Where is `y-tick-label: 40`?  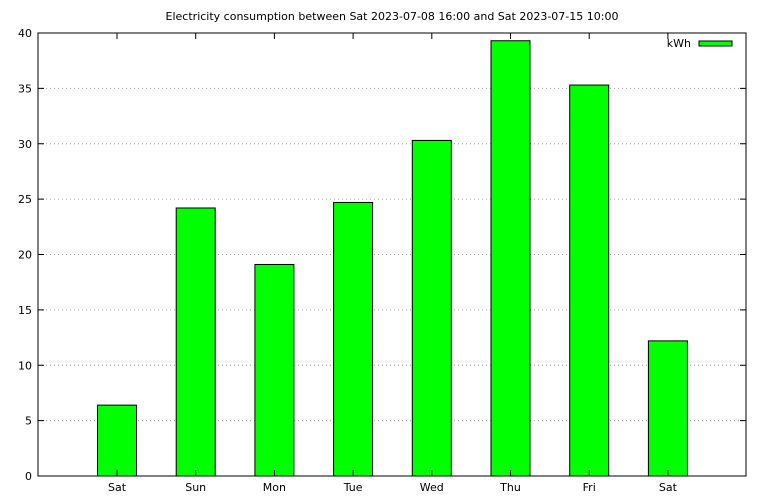 y-tick-label: 40 is located at coordinates (25, 33).